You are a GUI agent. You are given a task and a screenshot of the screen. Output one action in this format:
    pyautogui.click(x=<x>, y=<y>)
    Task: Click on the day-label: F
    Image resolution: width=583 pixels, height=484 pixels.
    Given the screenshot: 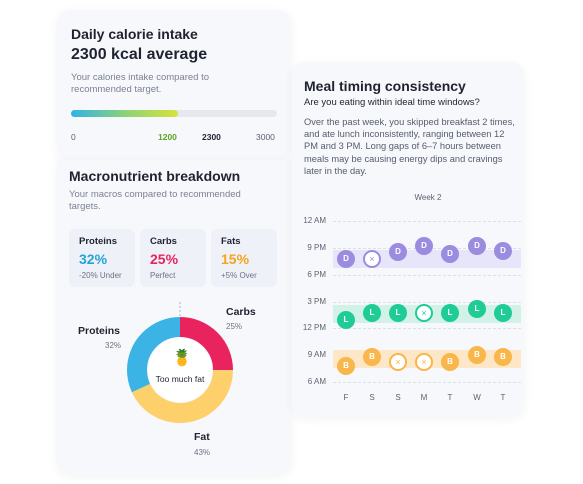 What is the action you would take?
    pyautogui.click(x=346, y=397)
    